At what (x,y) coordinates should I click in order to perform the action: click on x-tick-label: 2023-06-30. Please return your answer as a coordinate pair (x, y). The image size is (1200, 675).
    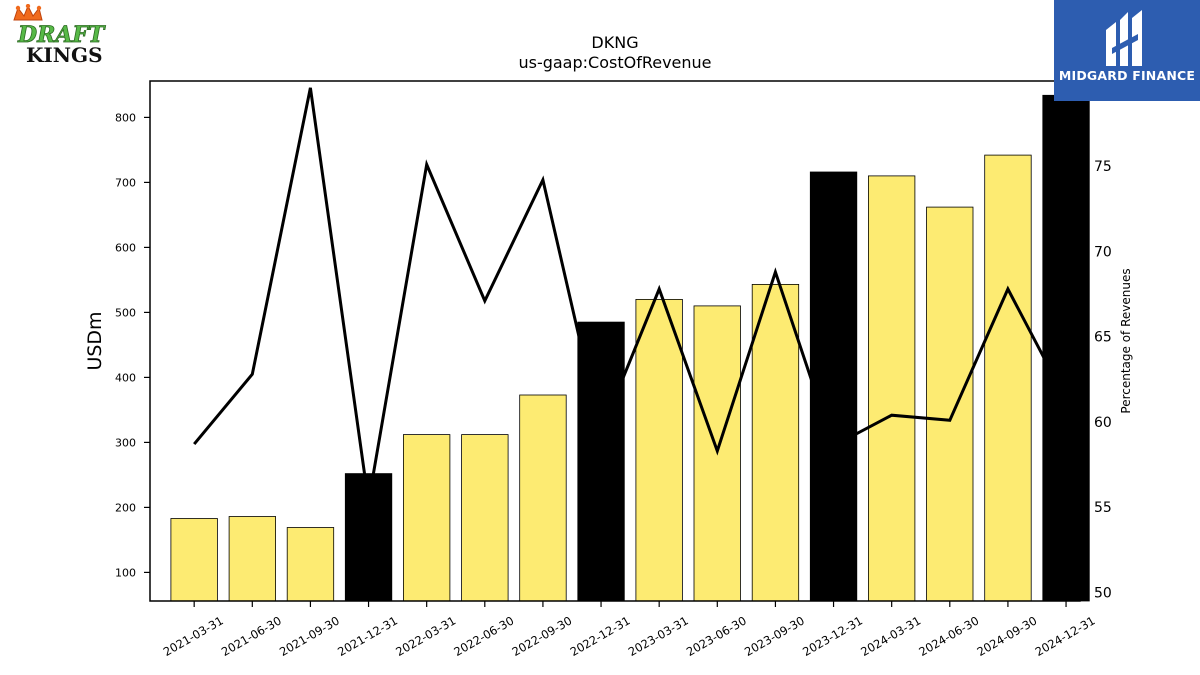
    Looking at the image, I should click on (716, 636).